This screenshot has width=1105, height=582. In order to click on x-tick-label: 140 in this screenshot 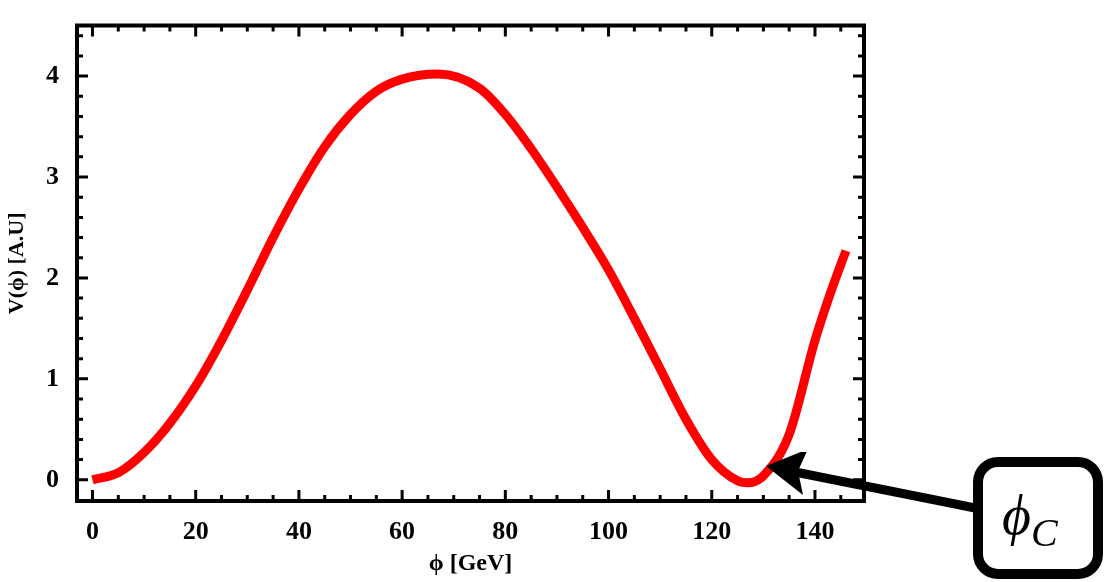, I will do `click(815, 531)`.